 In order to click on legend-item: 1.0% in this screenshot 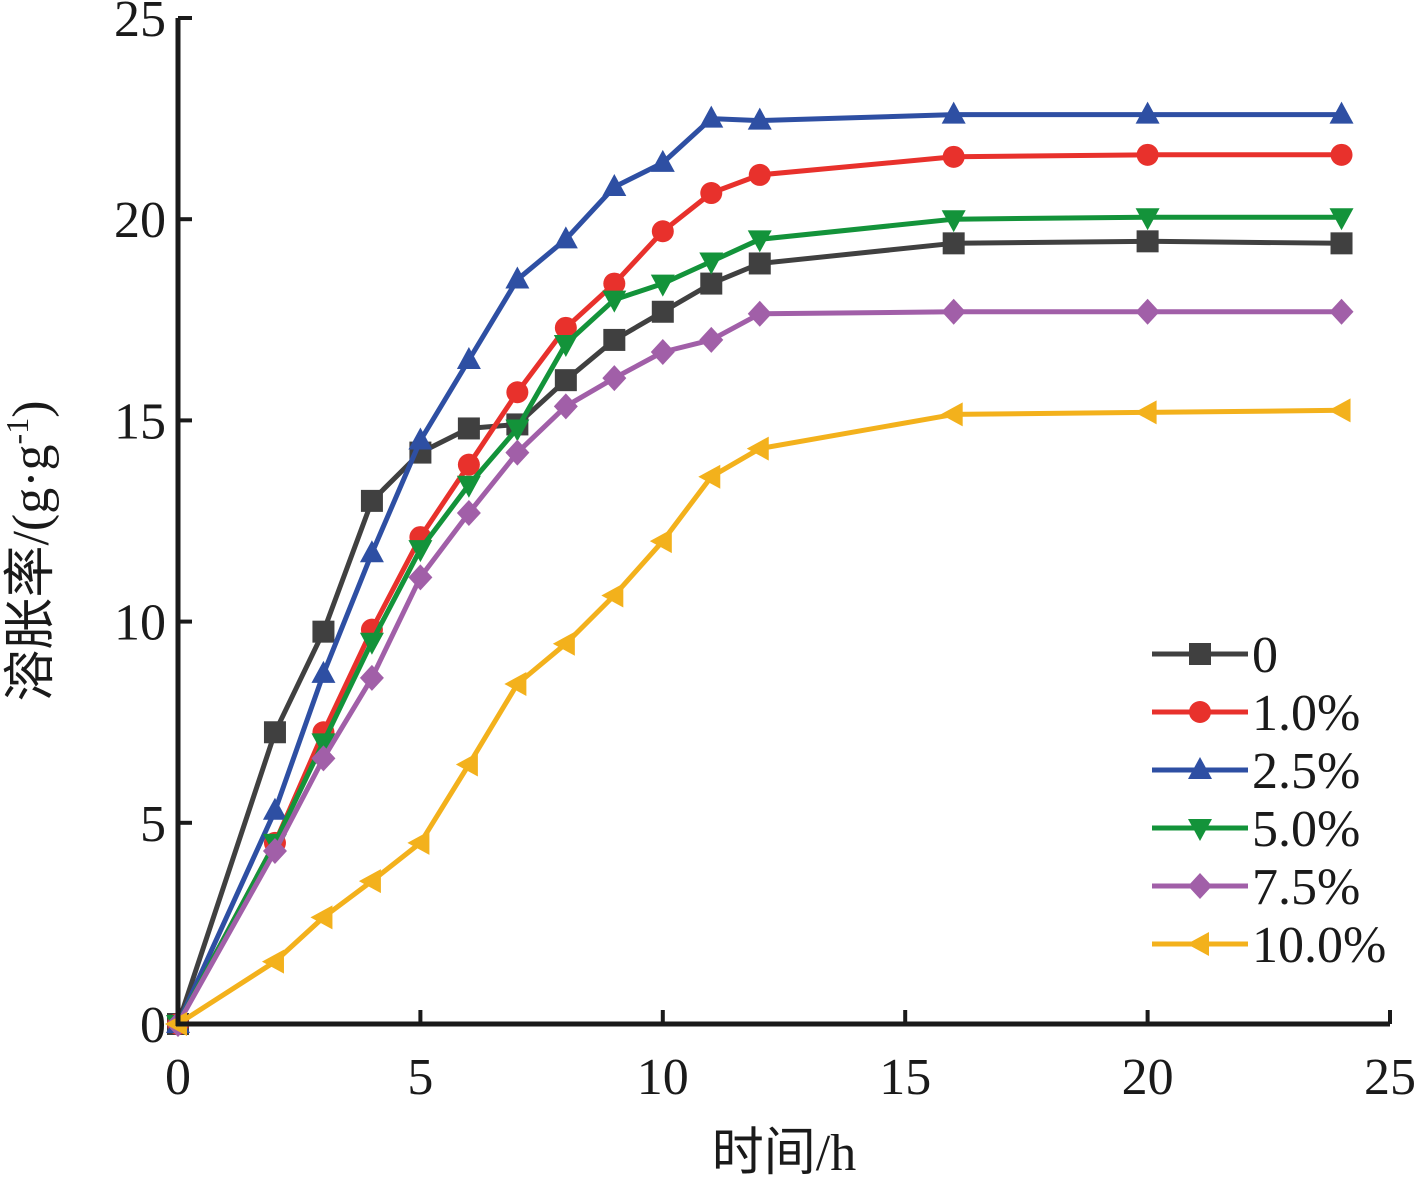, I will do `click(1256, 713)`.